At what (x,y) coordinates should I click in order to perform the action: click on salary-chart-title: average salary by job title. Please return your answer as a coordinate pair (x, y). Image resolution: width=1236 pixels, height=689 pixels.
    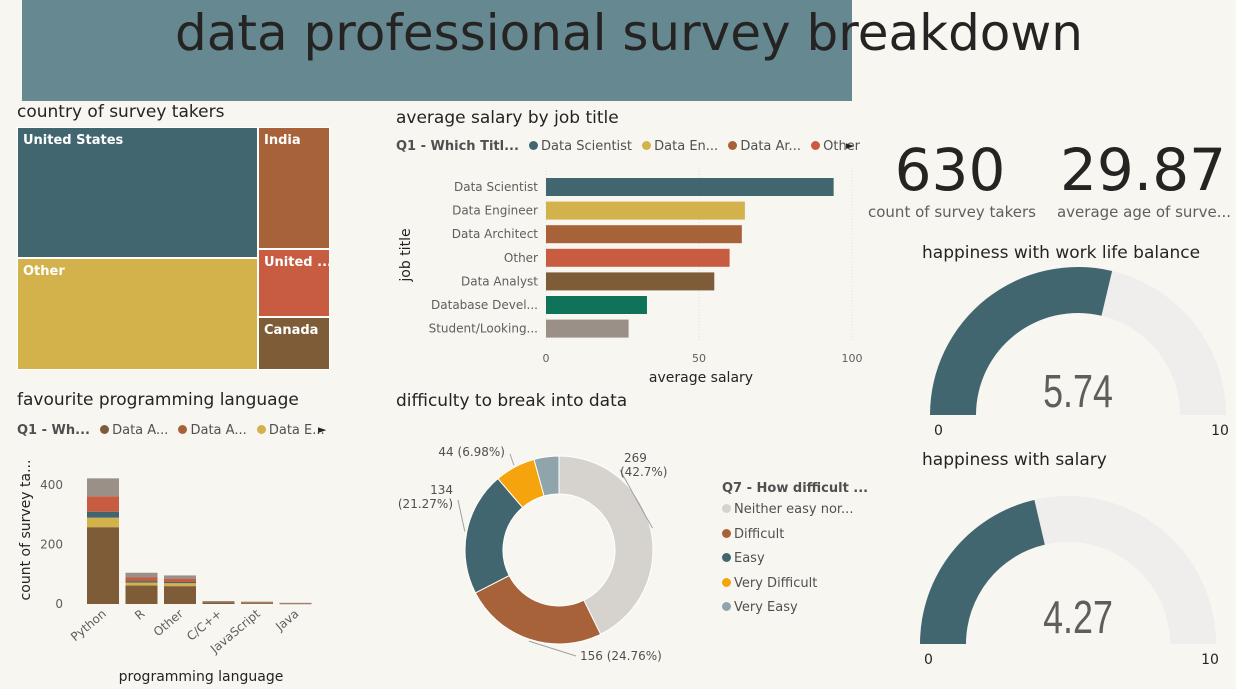
    Looking at the image, I should click on (507, 118).